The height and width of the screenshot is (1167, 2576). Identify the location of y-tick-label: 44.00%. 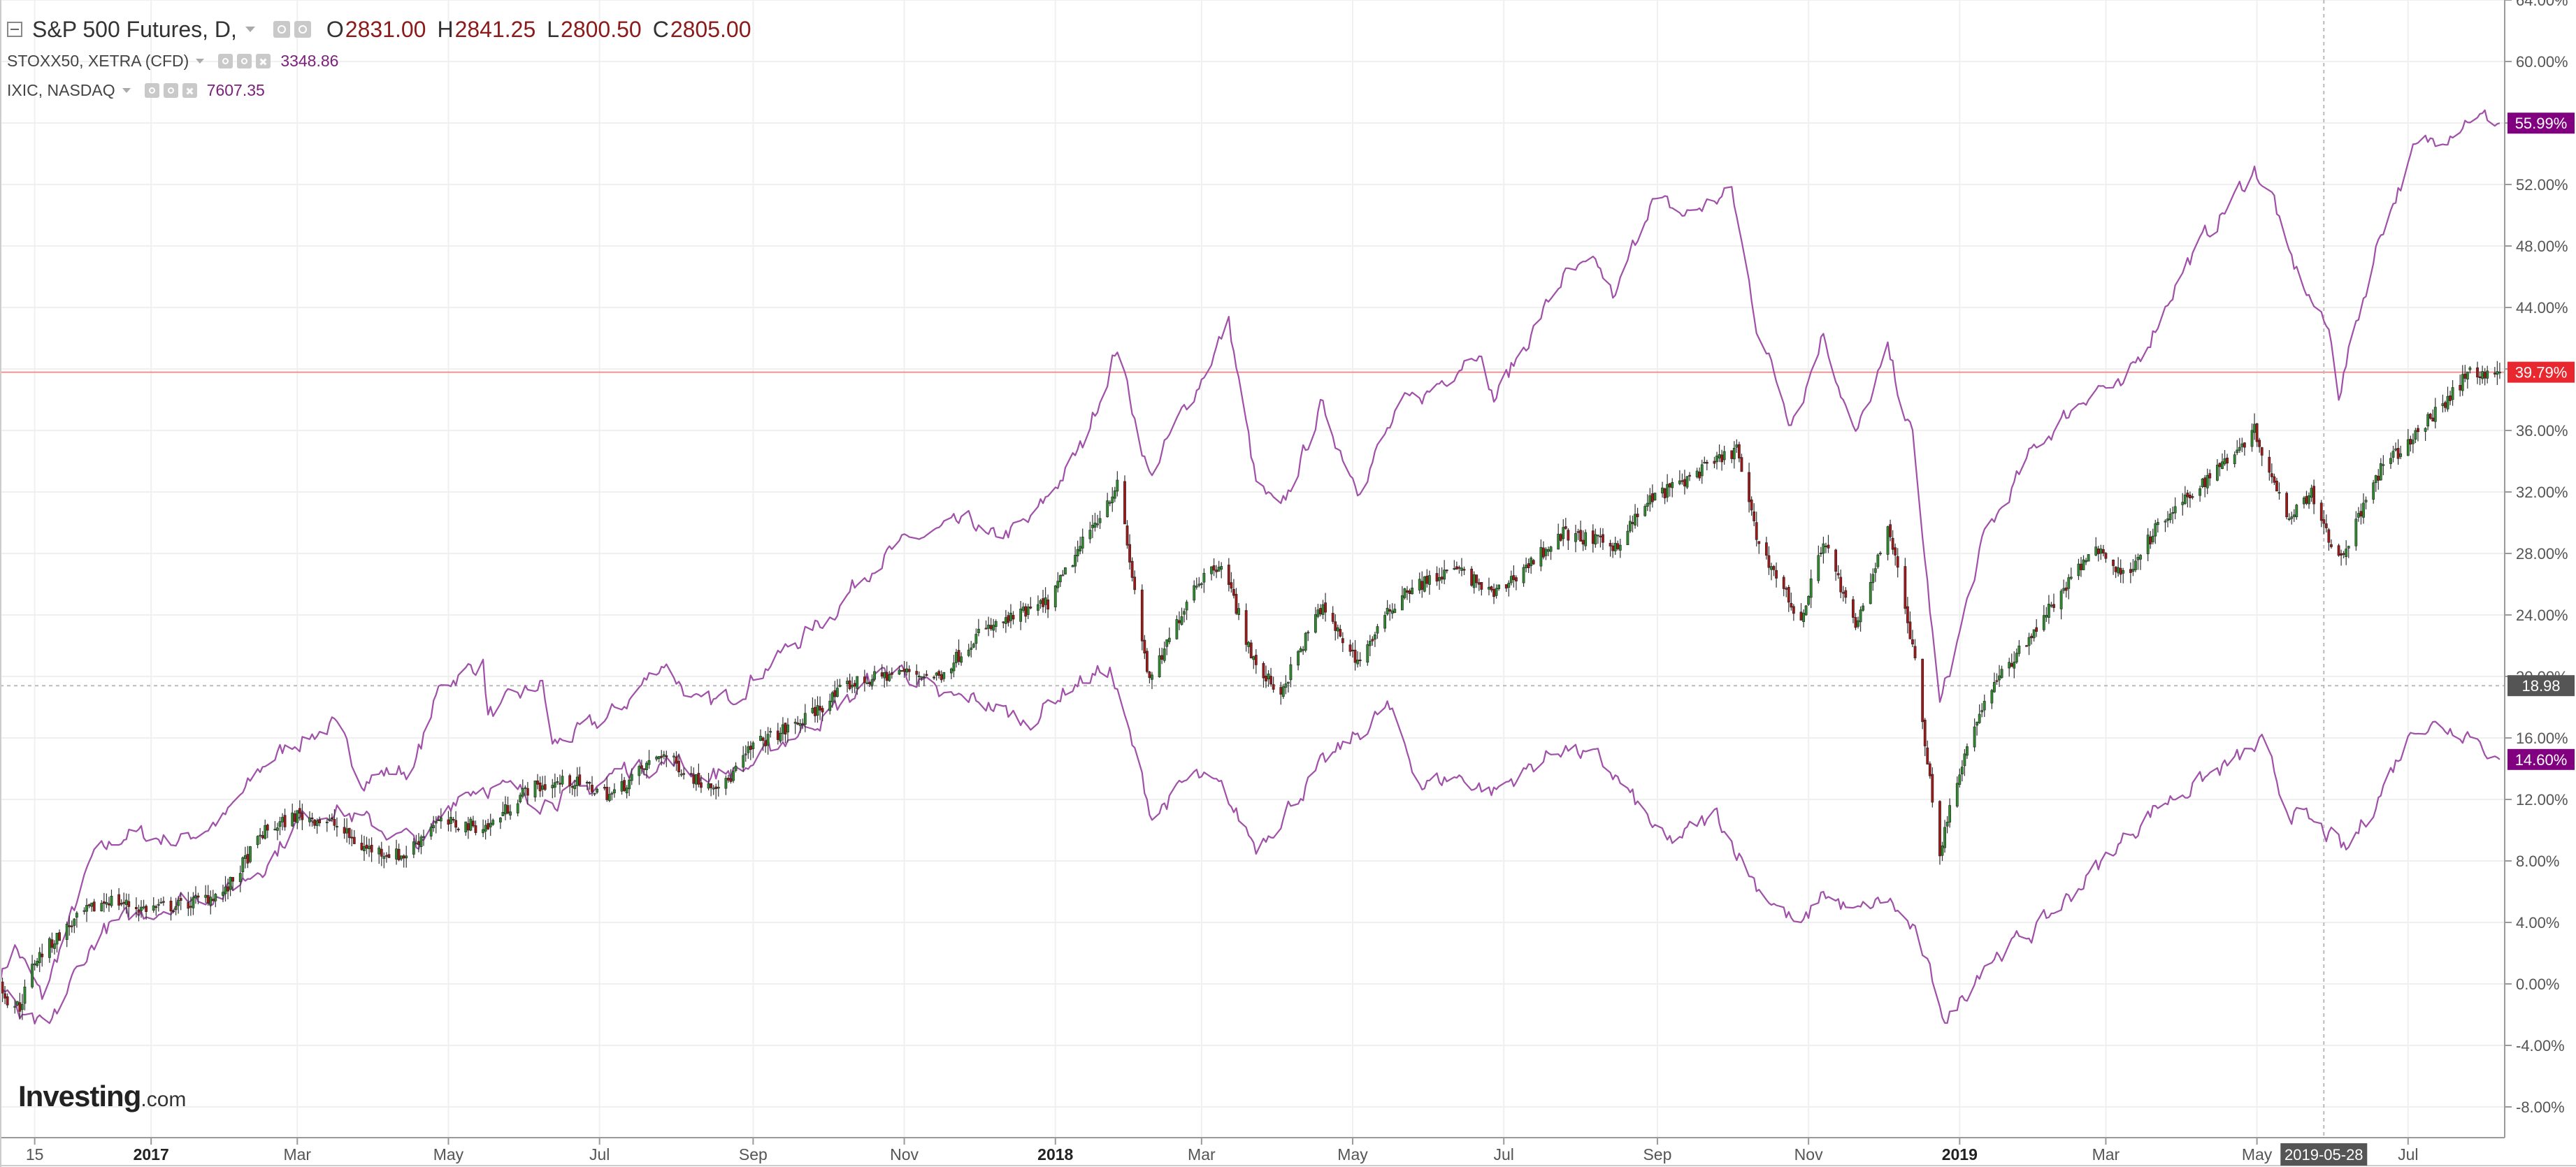
(2542, 308).